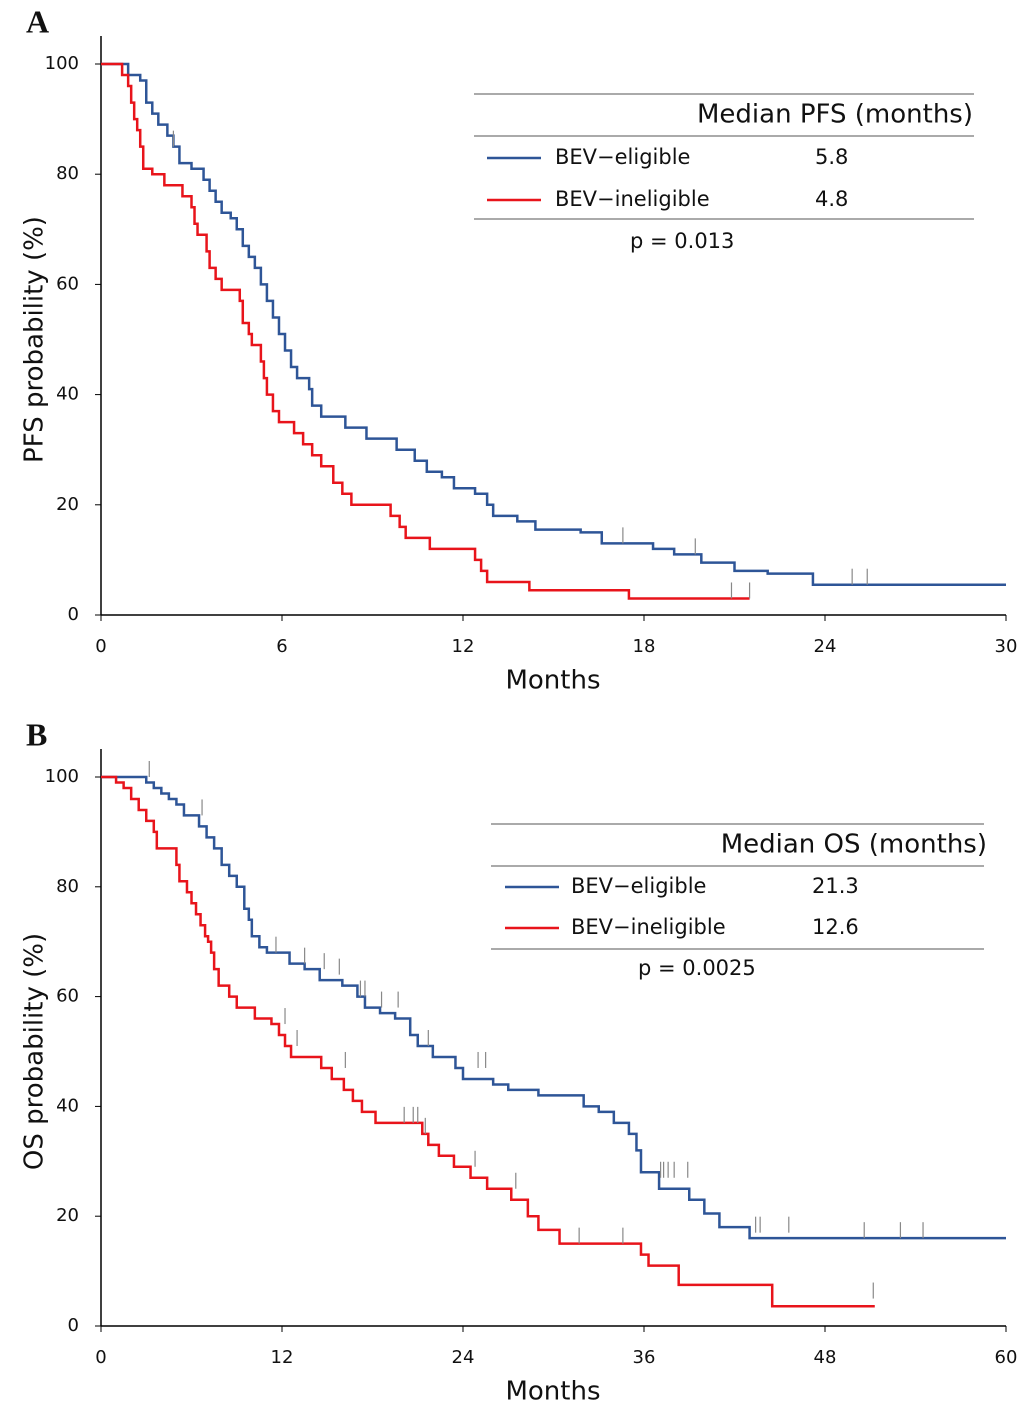 The width and height of the screenshot is (1027, 1412). Describe the element at coordinates (831, 157) in the screenshot. I see `legend-median: 5.8` at that location.